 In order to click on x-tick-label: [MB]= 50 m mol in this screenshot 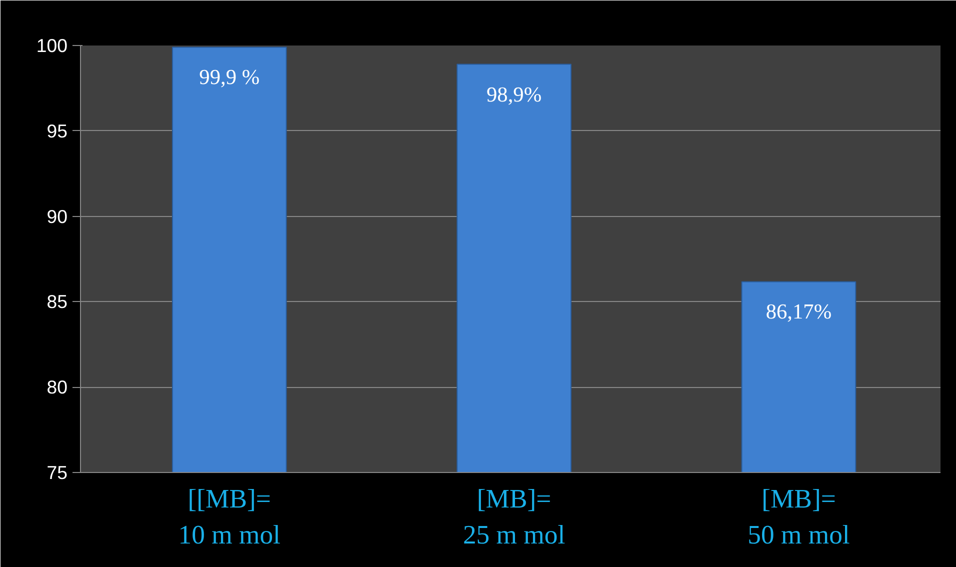, I will do `click(799, 517)`.